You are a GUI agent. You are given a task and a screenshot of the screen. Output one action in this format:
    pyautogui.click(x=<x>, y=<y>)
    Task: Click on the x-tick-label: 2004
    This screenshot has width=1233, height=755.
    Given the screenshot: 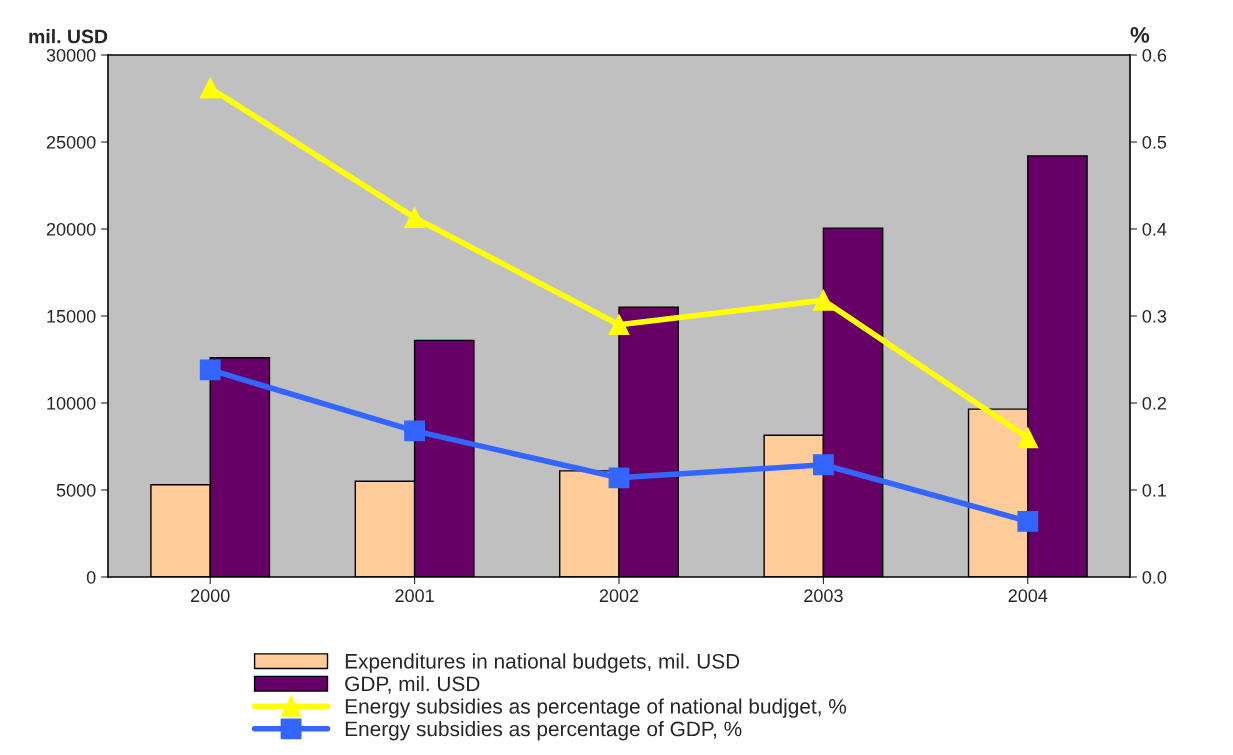 What is the action you would take?
    pyautogui.click(x=1028, y=596)
    